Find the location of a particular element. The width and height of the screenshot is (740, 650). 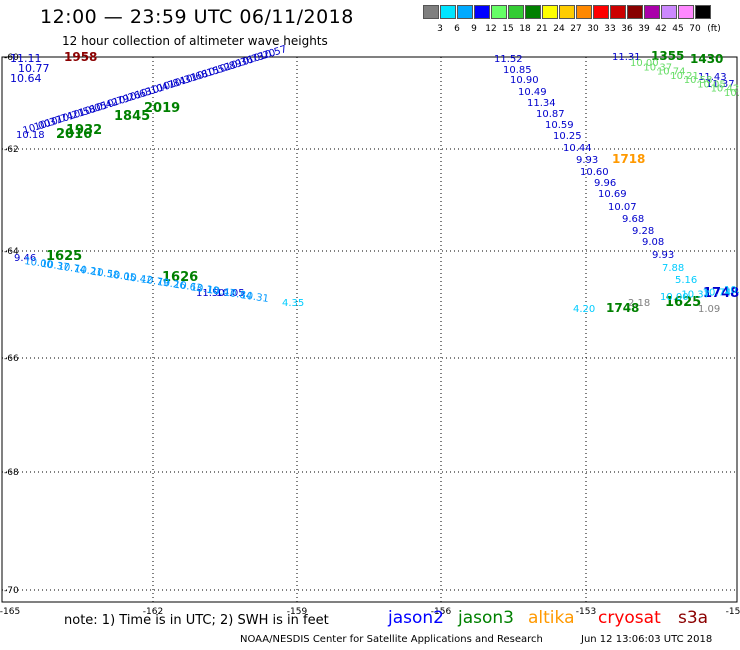

wave-height-label: 10.05 is located at coordinates (230, 293).